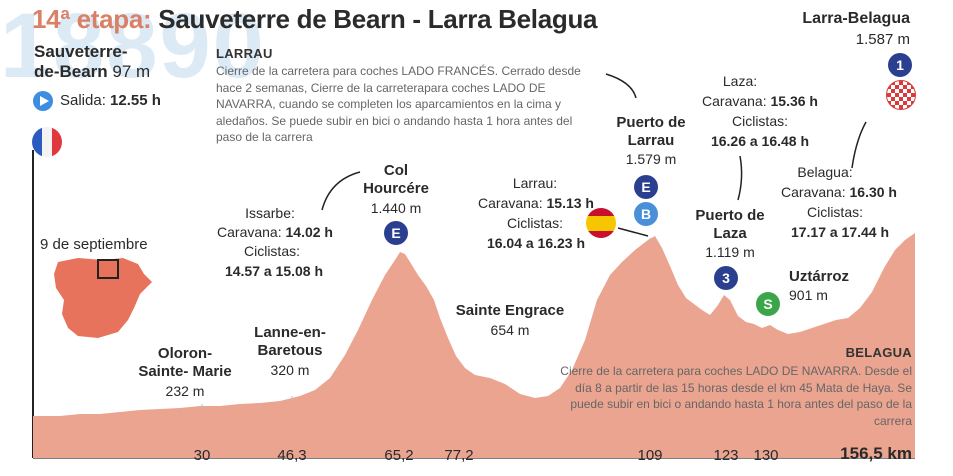 The height and width of the screenshot is (476, 953). I want to click on lanne-name: Lanne-en- Baretous, so click(290, 341).